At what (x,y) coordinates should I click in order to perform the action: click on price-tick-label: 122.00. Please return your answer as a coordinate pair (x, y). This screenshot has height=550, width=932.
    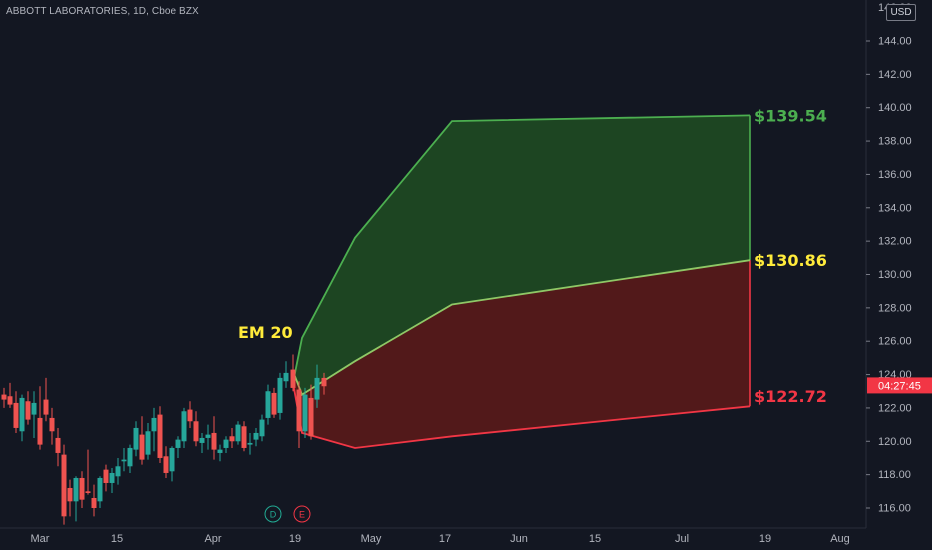
    Looking at the image, I should click on (895, 408).